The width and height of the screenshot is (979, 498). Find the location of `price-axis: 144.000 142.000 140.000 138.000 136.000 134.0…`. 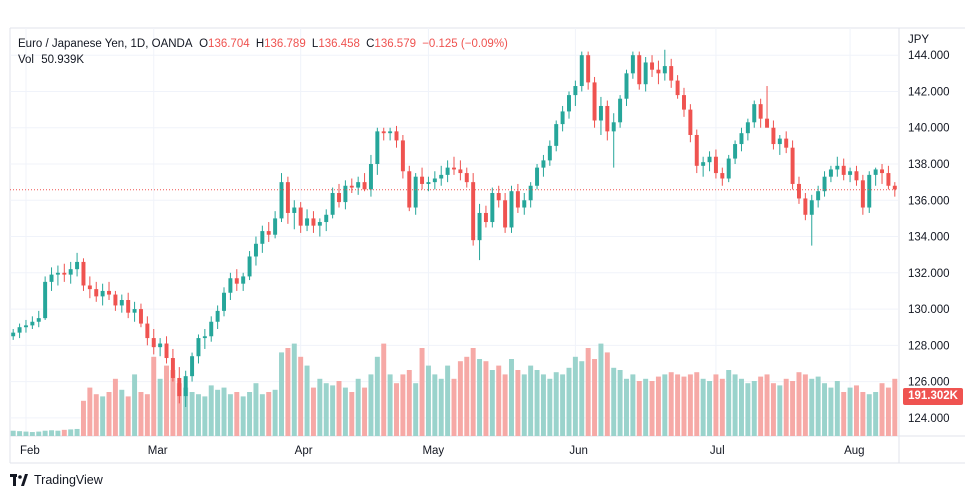

price-axis: 144.000 142.000 140.000 138.000 136.000 134.0… is located at coordinates (929, 237).